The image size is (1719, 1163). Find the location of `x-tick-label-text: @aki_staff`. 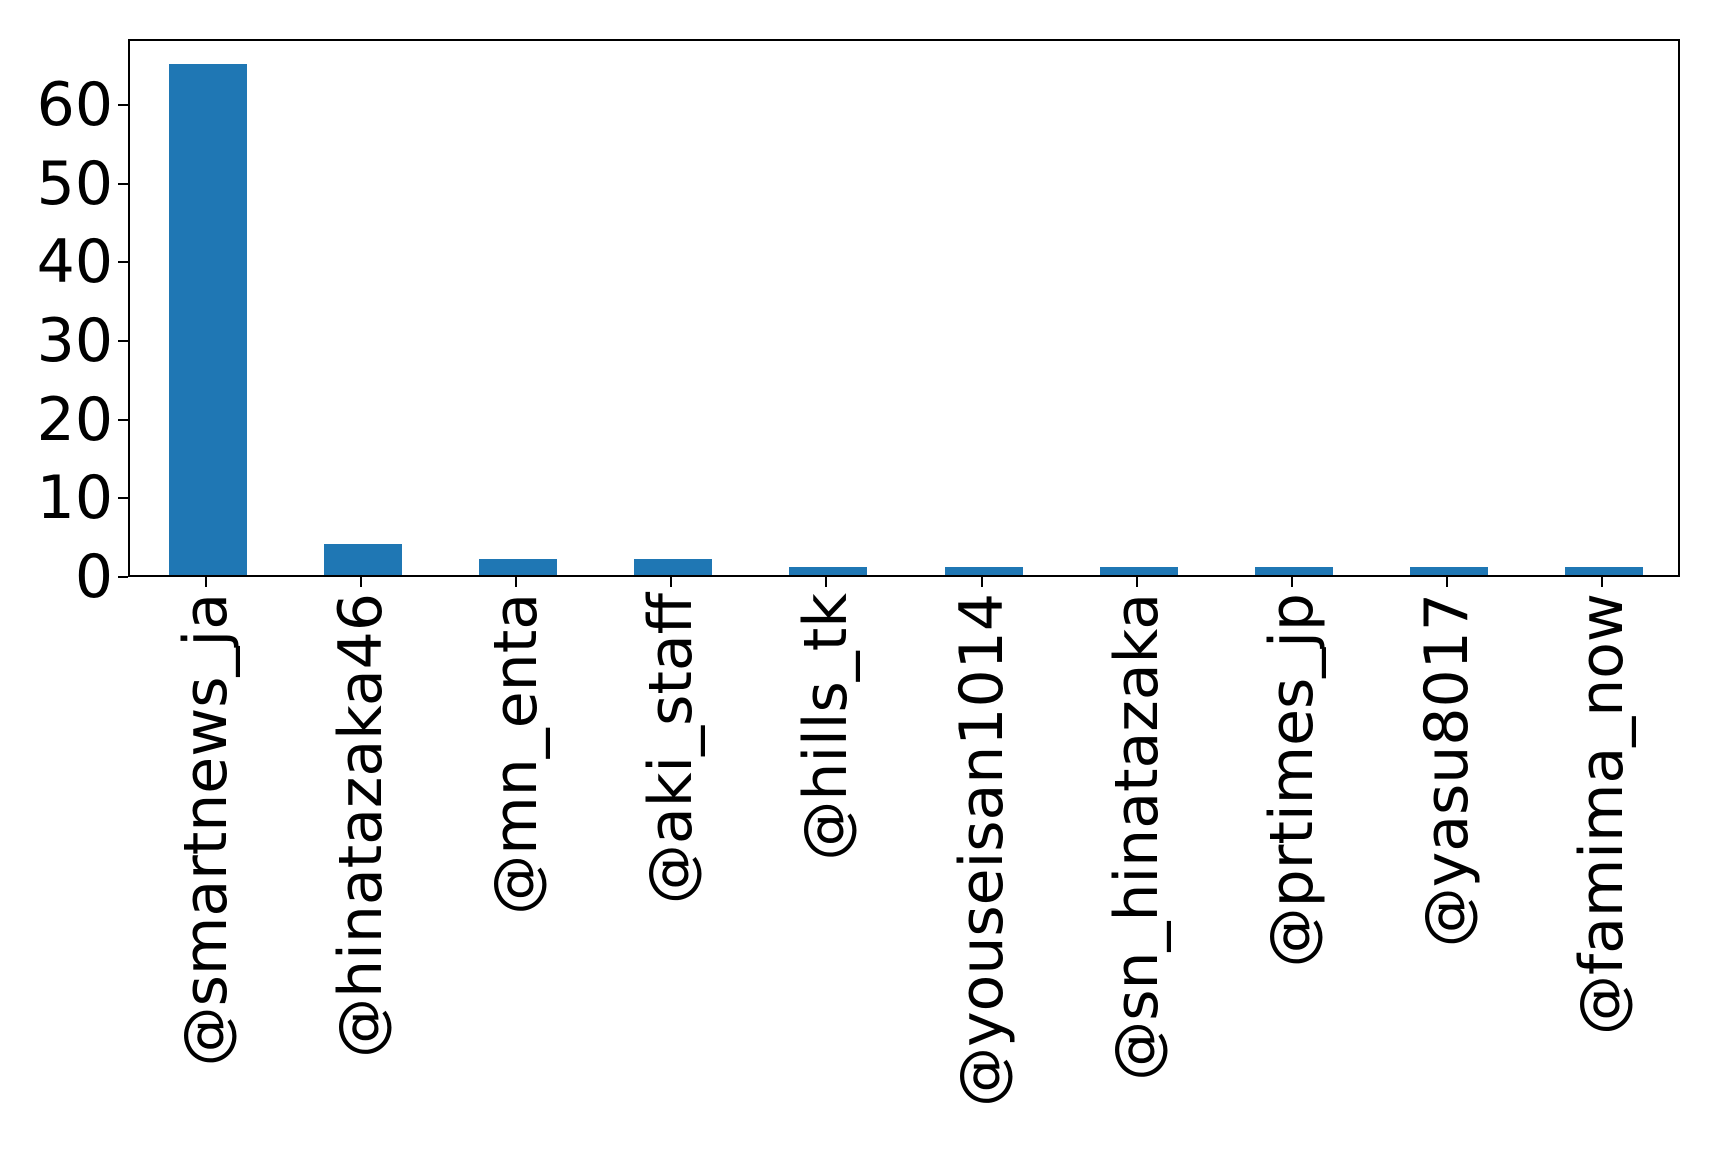

x-tick-label-text: @aki_staff is located at coordinates (671, 749).